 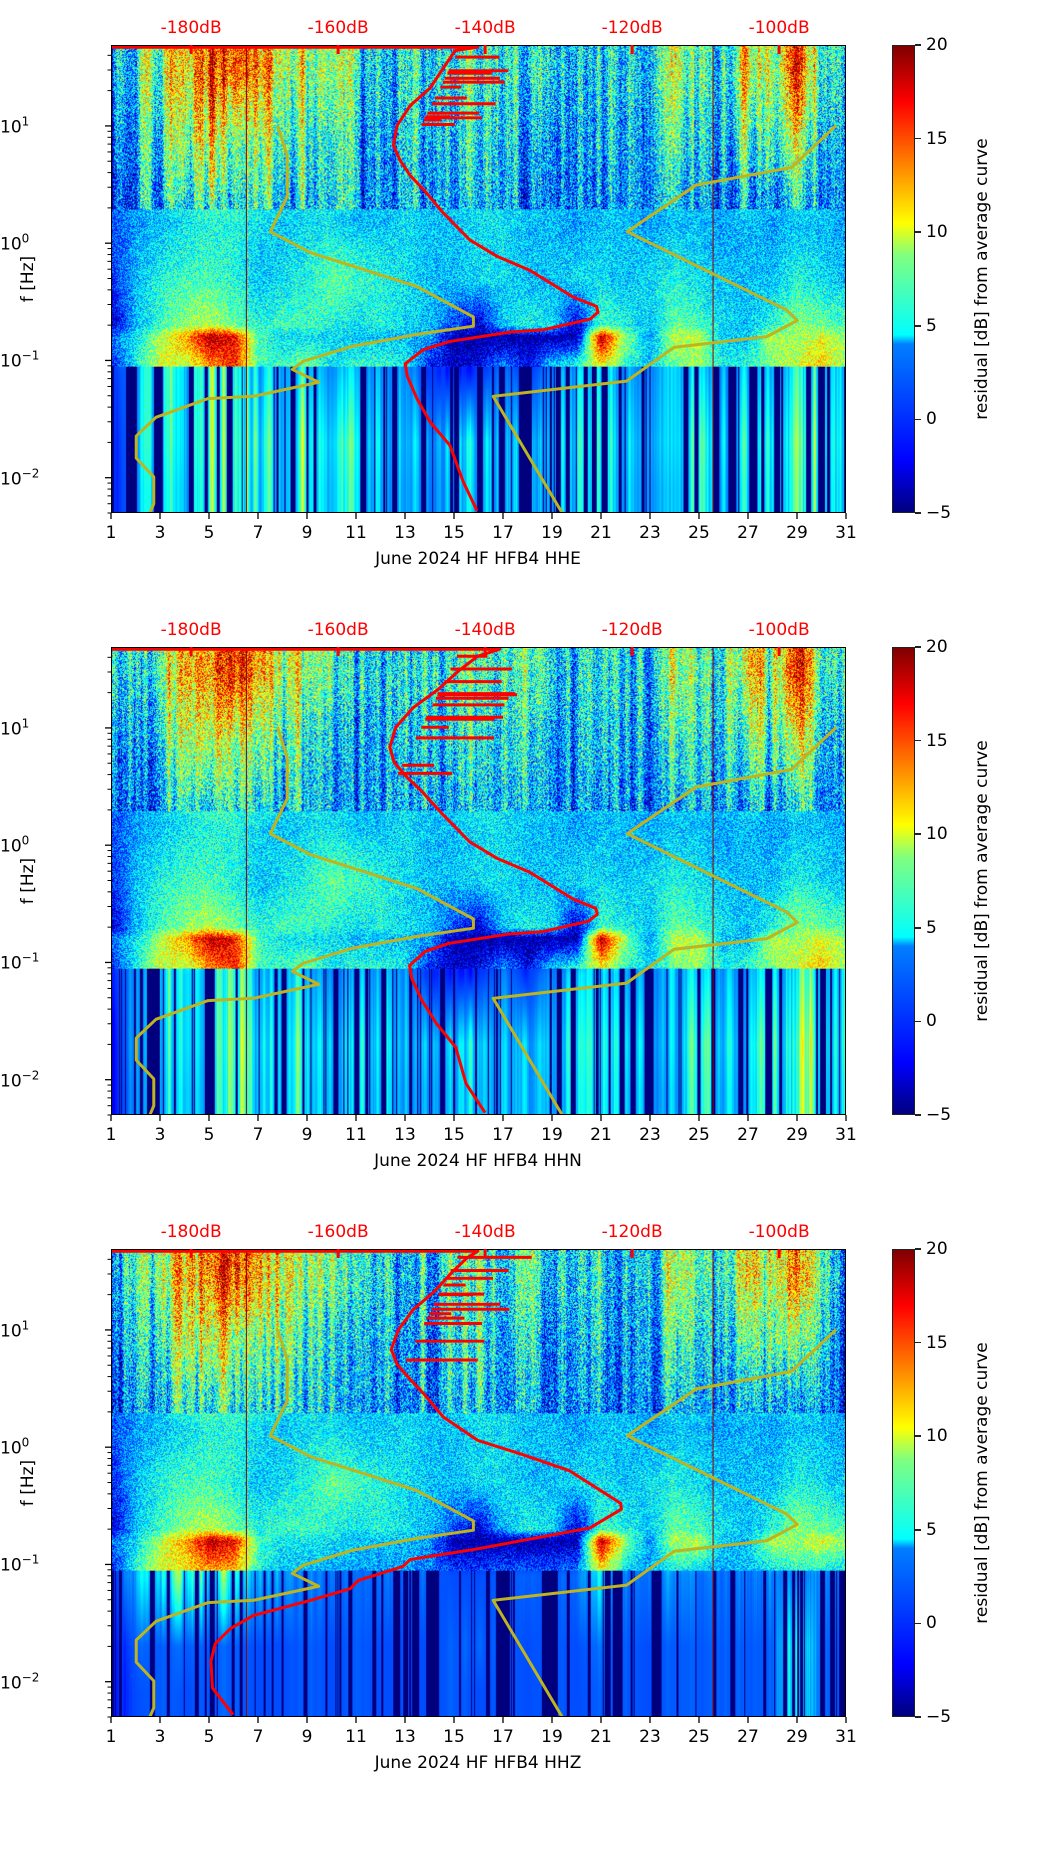 I want to click on y-tick-exponent: 0, so click(x=25, y=238).